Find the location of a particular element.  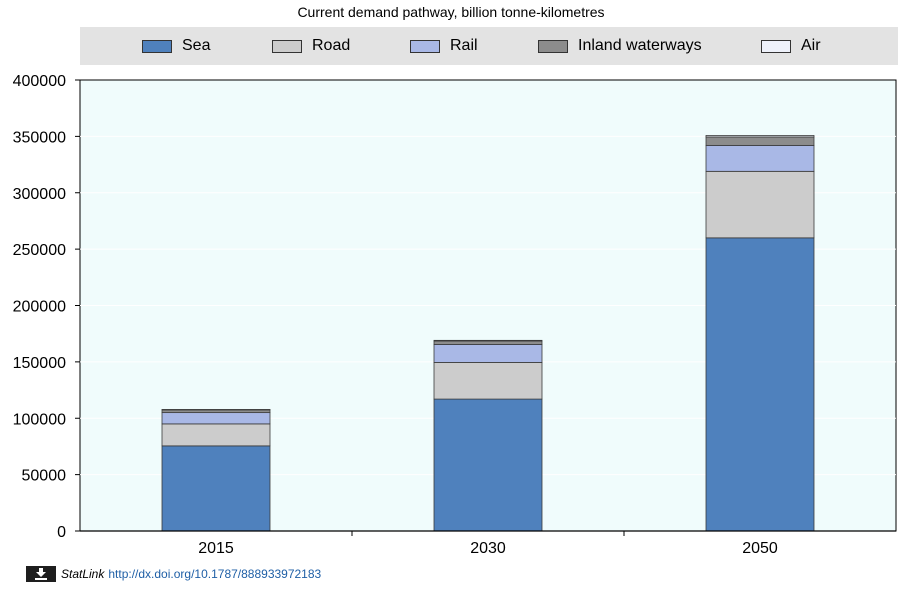

bar-inland-waterways-2050 is located at coordinates (760, 141).